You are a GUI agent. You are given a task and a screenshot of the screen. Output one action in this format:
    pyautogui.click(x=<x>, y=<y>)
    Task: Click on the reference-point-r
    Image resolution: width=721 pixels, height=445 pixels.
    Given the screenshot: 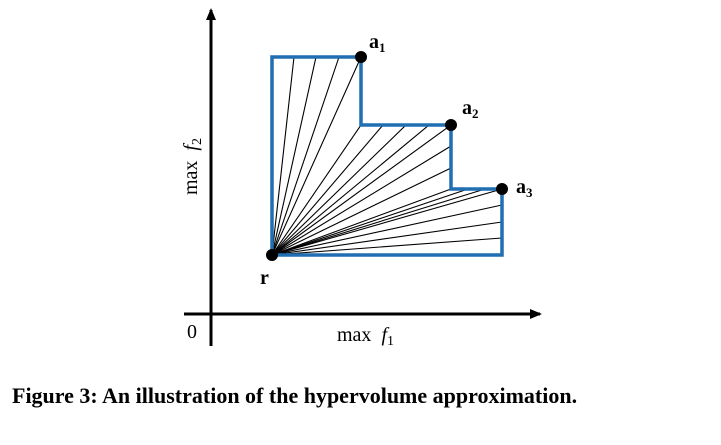 What is the action you would take?
    pyautogui.click(x=272, y=255)
    